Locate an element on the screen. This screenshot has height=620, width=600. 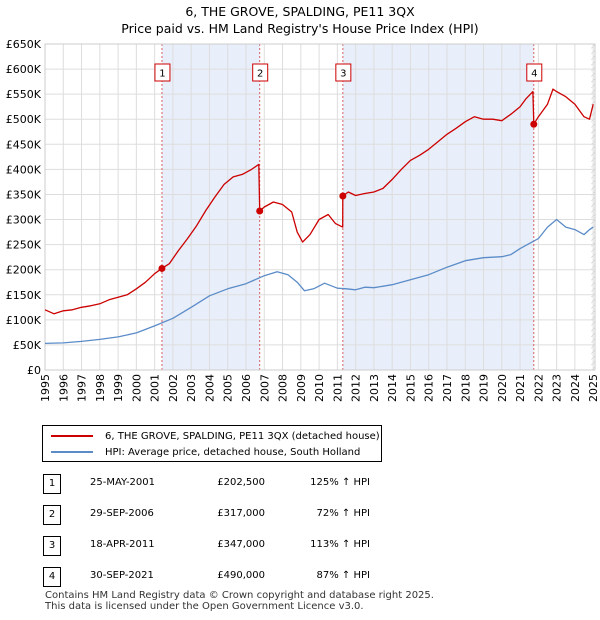
table-row: 3 18-APR-2011 £347,000 113% ↑ HPI is located at coordinates (300, 546).